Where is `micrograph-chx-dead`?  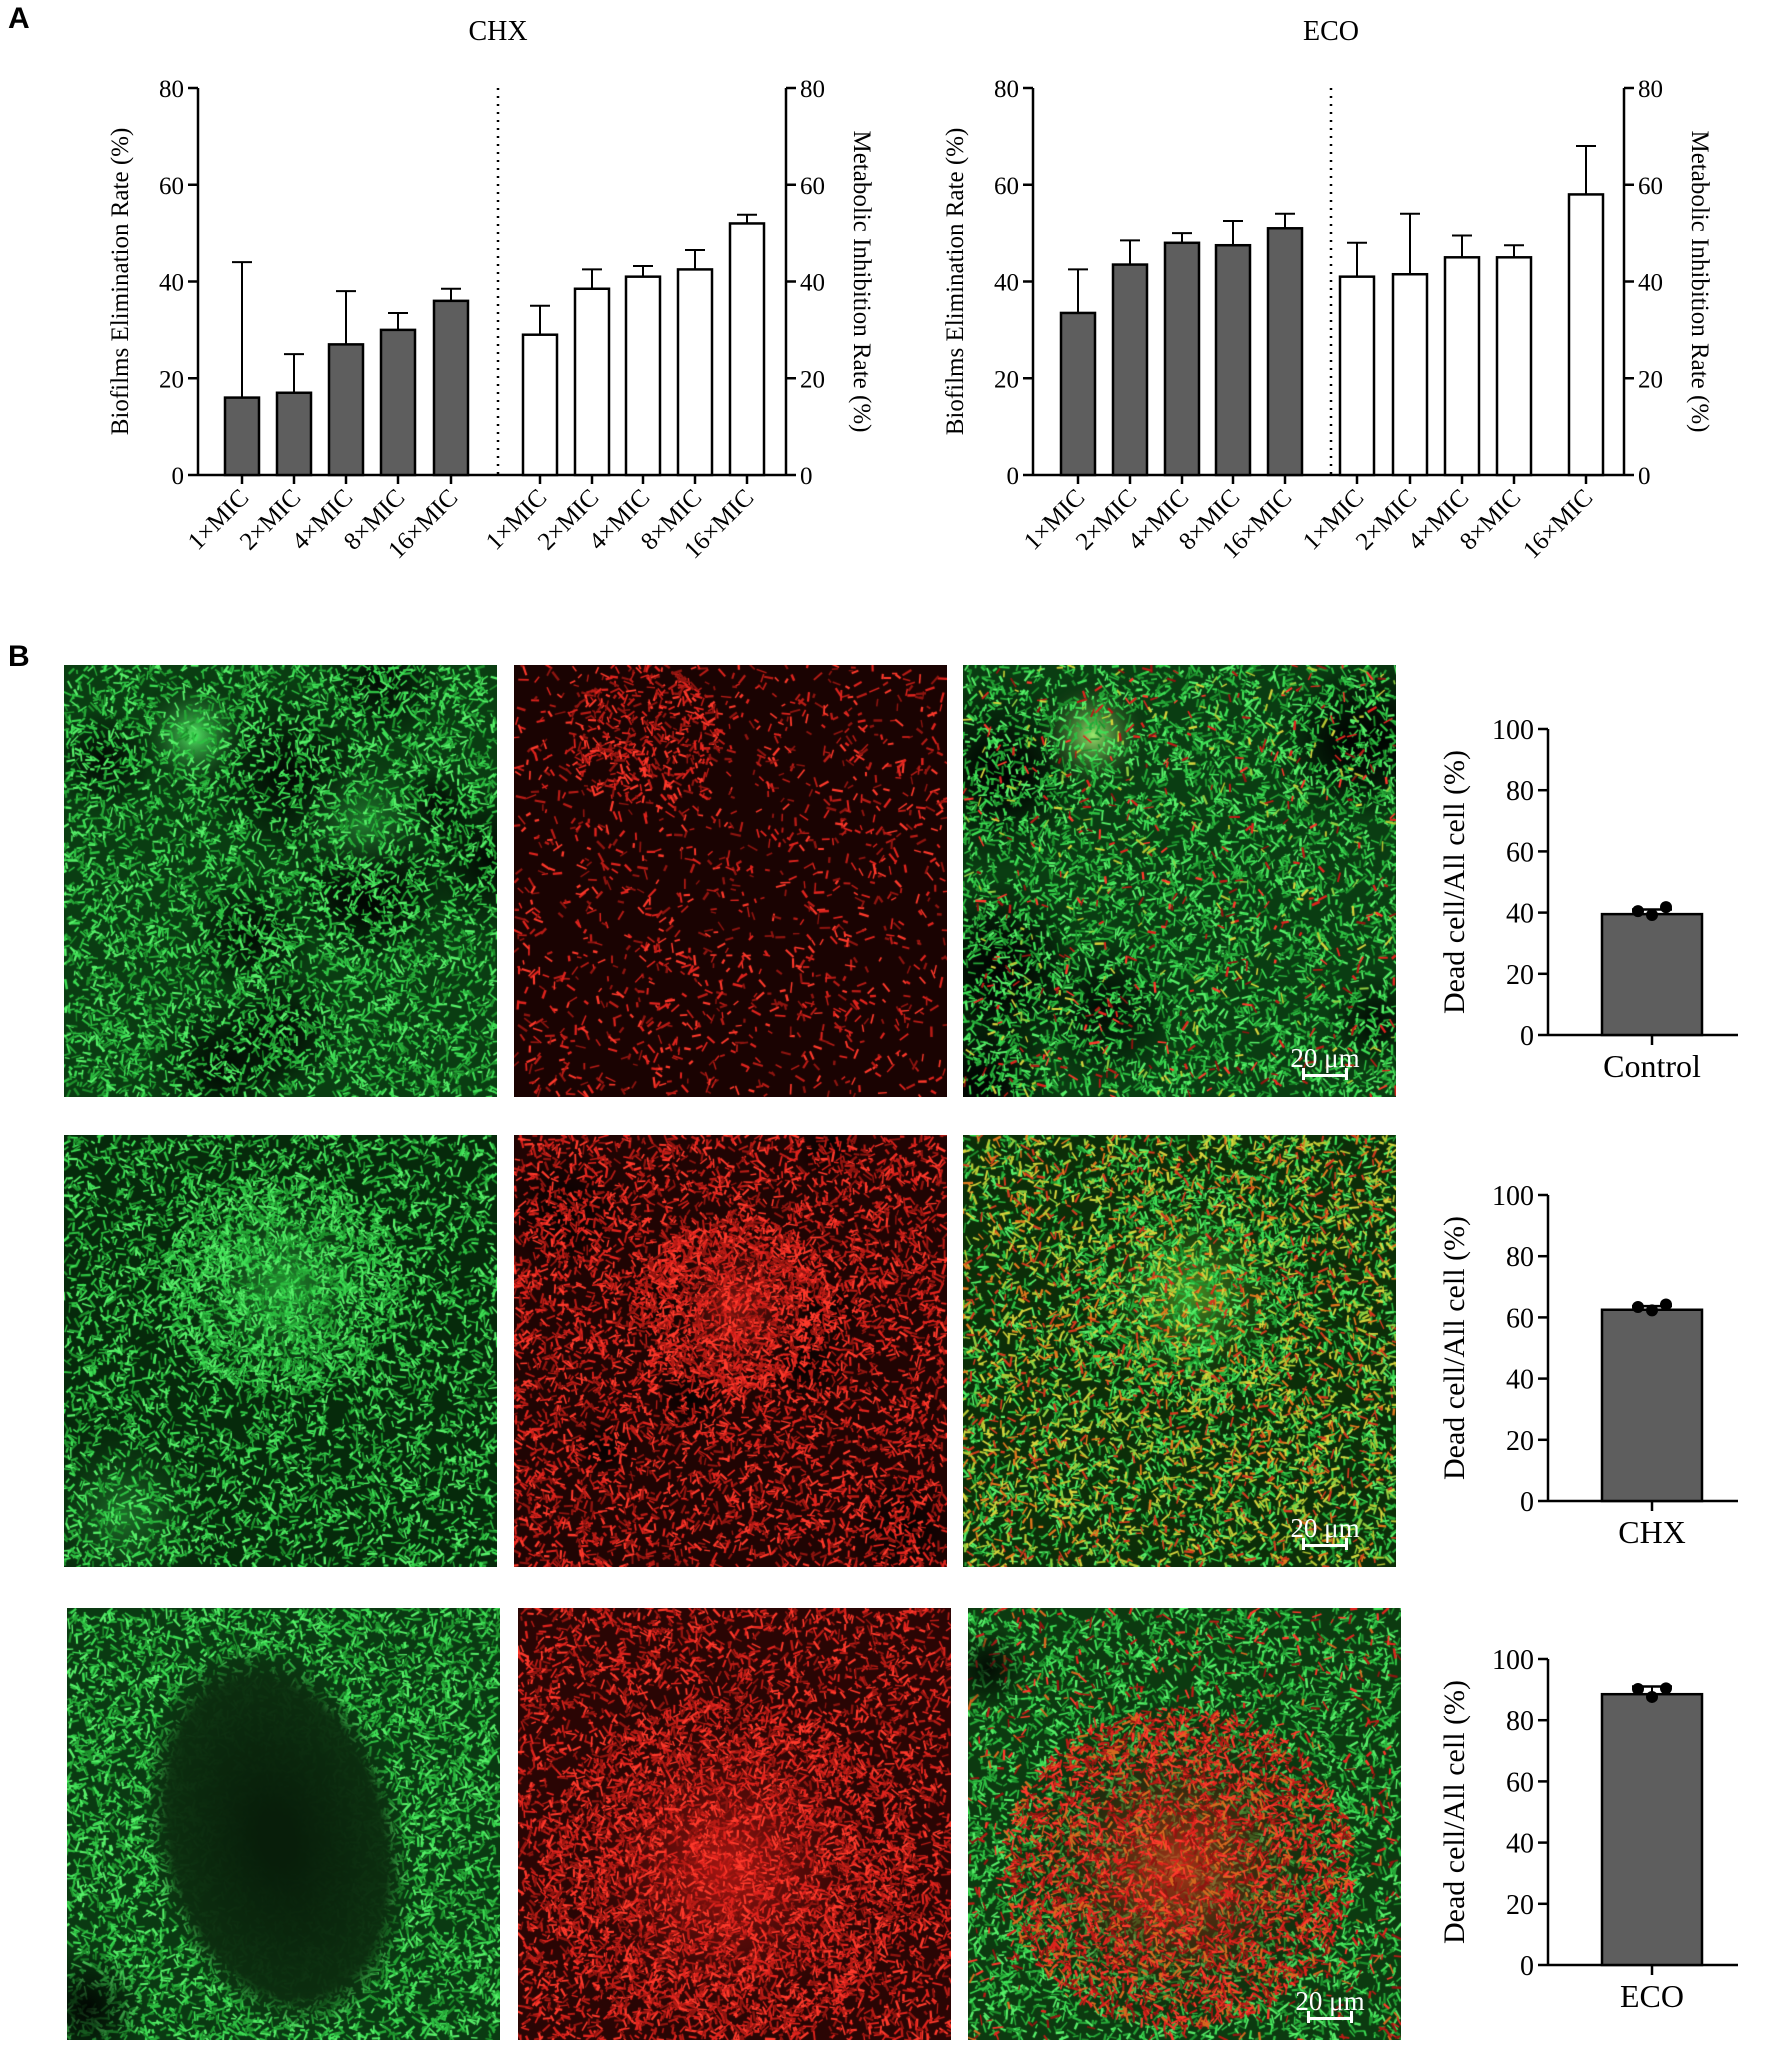
micrograph-chx-dead is located at coordinates (730, 1351).